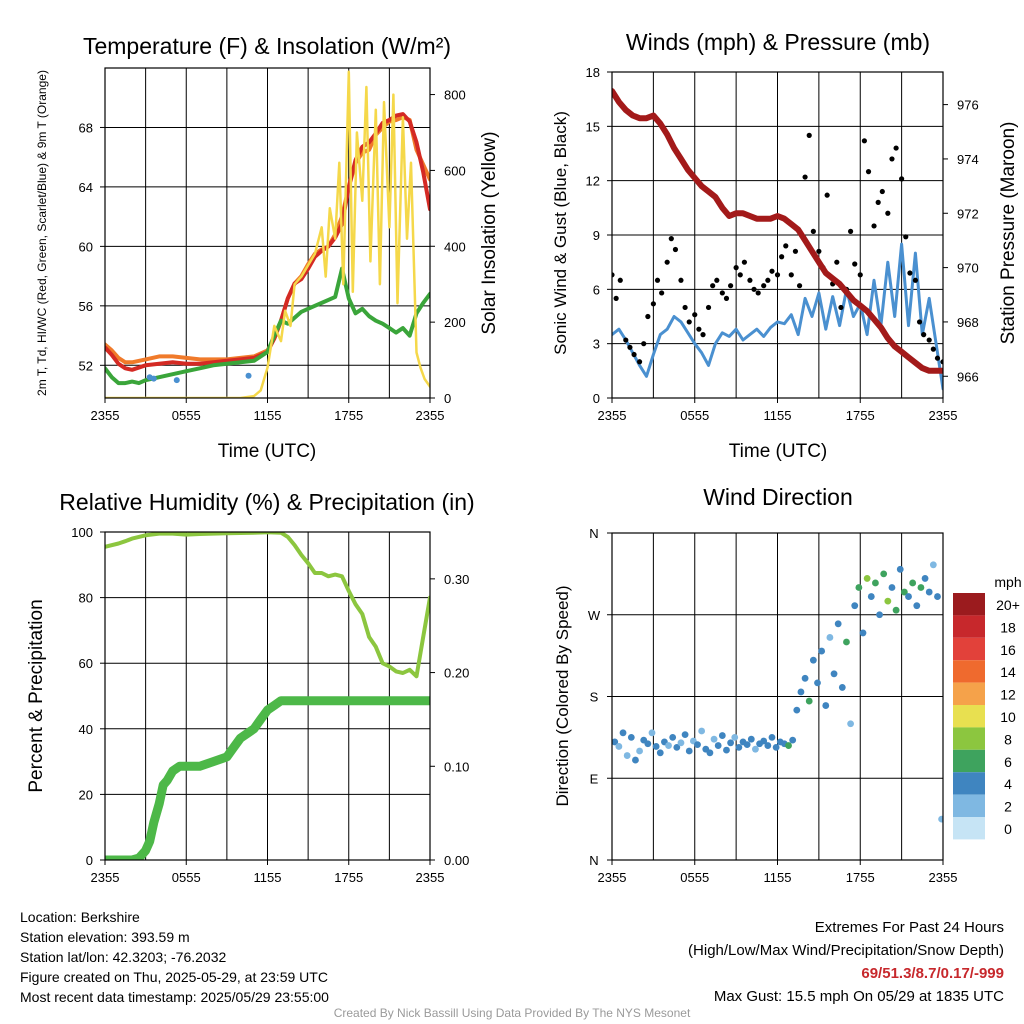 Image resolution: width=1024 pixels, height=1024 pixels. Describe the element at coordinates (562, 695) in the screenshot. I see `direction-ylabel: Direction (Colored By Speed)` at that location.